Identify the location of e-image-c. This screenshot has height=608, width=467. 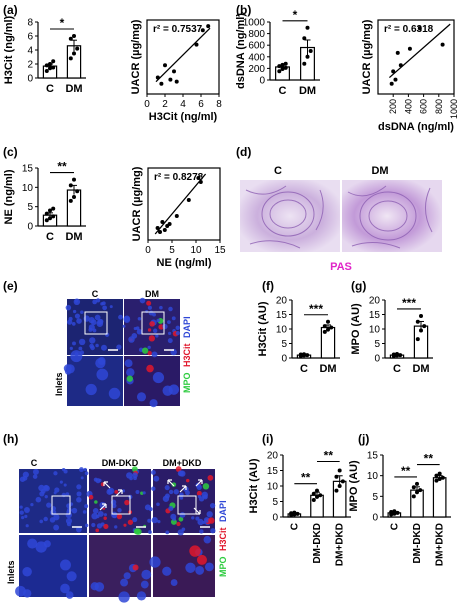
(95, 327).